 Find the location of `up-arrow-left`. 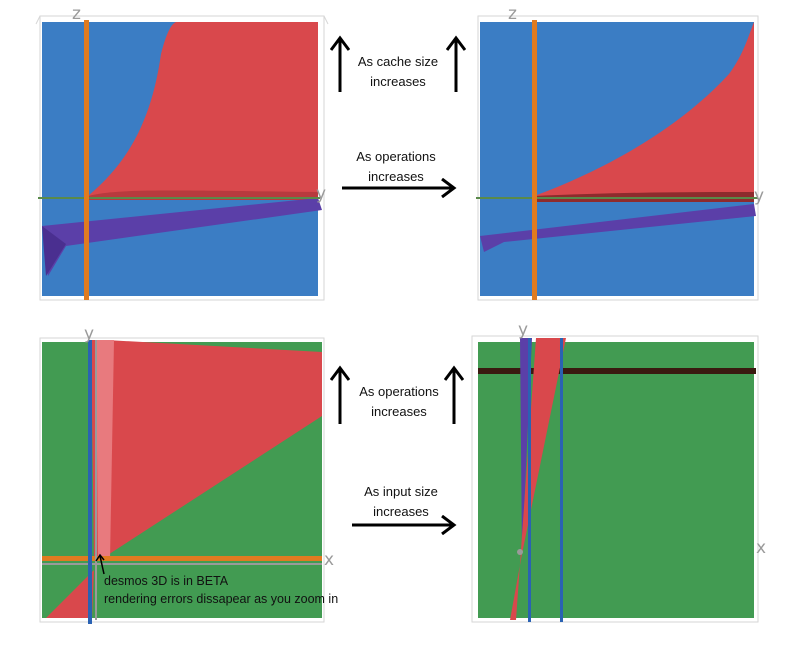

up-arrow-left is located at coordinates (340, 63).